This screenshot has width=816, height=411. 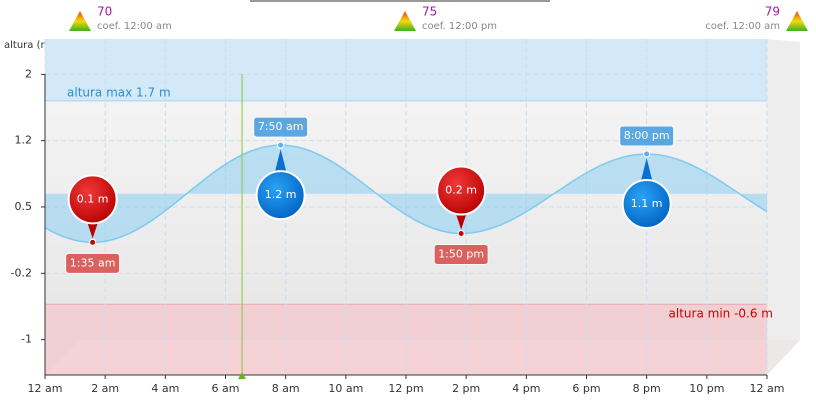 What do you see at coordinates (721, 314) in the screenshot?
I see `min-label: altura min -0.6 m` at bounding box center [721, 314].